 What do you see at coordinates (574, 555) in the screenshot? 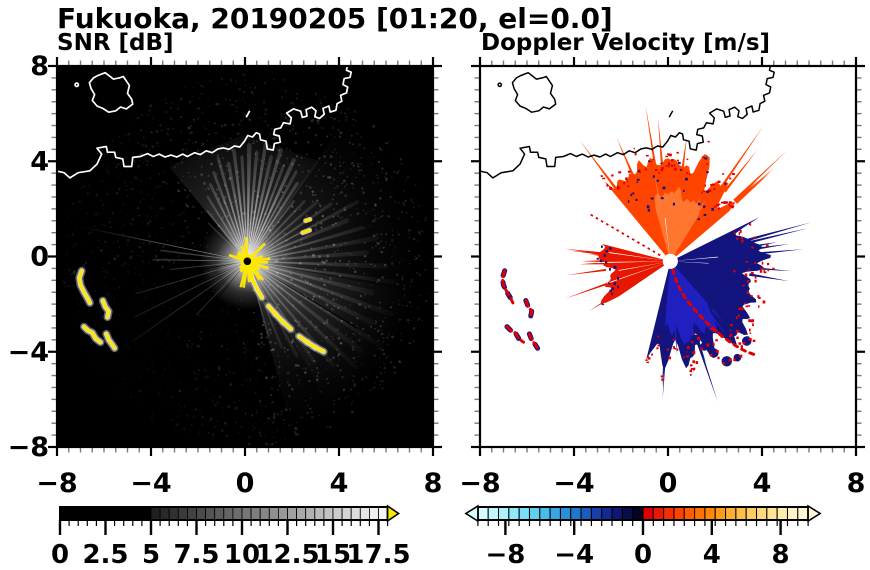
I see `velocity-colorbar-tick-label: −4` at bounding box center [574, 555].